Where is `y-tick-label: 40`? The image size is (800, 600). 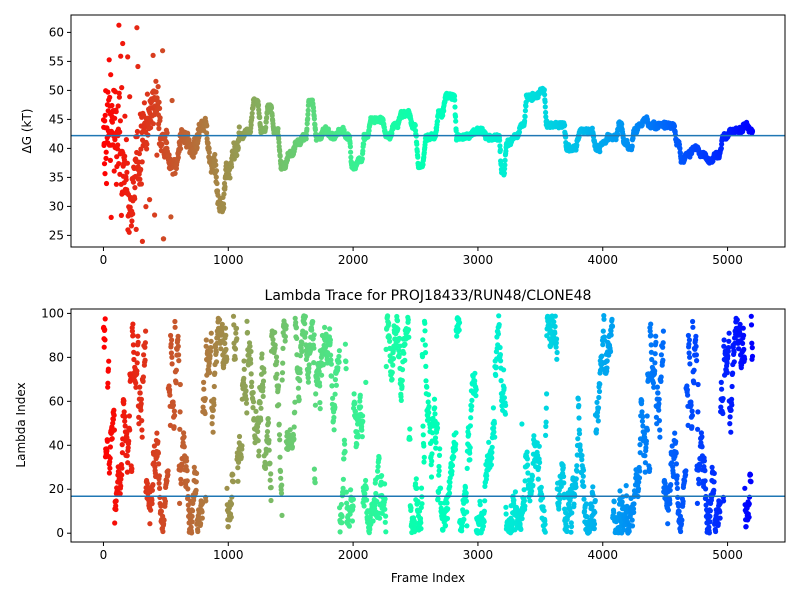 y-tick-label: 40 is located at coordinates (56, 148).